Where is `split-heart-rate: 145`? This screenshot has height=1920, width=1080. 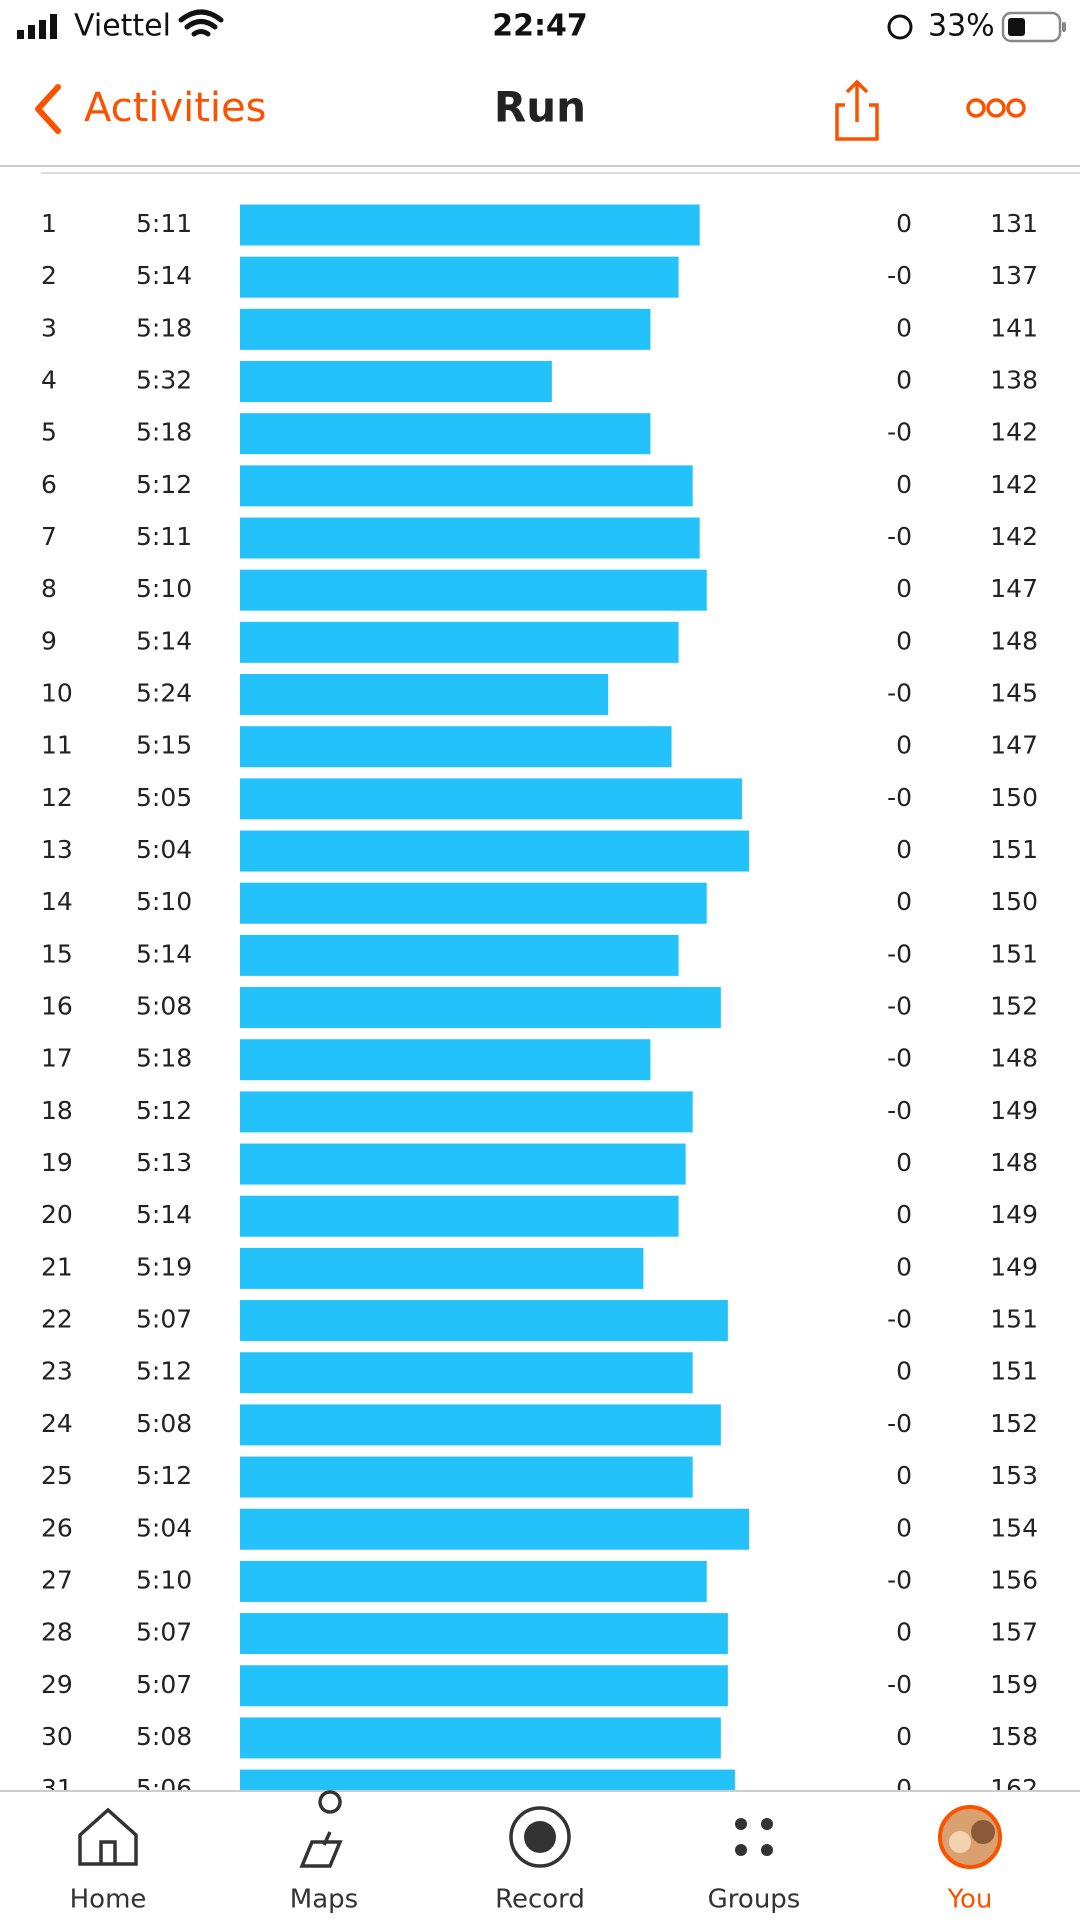 split-heart-rate: 145 is located at coordinates (1014, 693).